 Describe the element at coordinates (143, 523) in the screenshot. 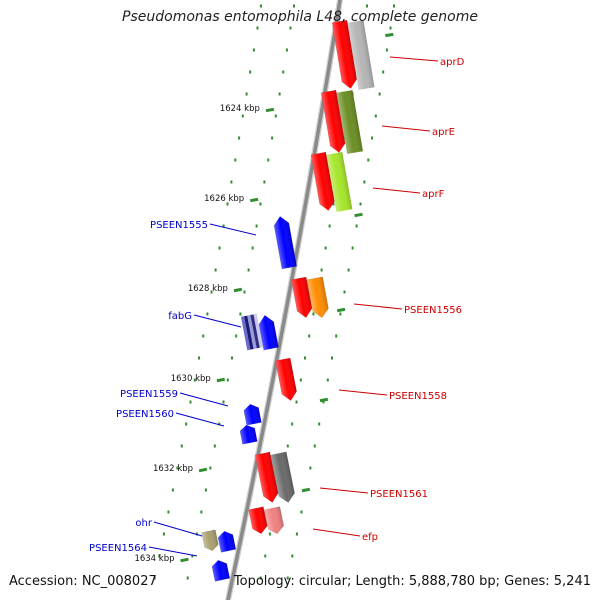

I see `gene-ohr-label: ohr` at that location.